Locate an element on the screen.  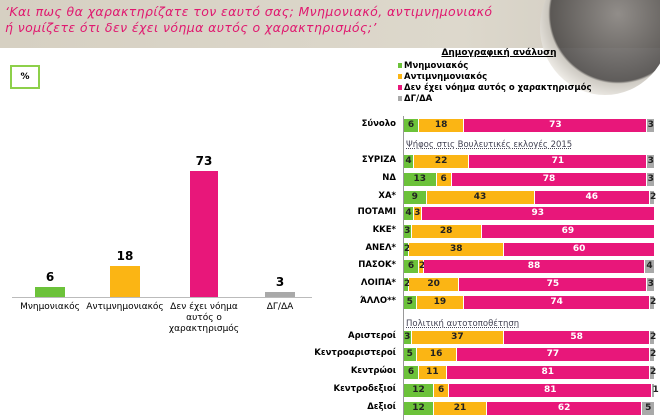
row-label: ΛΟΙΠΑ* is located at coordinates (378, 283).